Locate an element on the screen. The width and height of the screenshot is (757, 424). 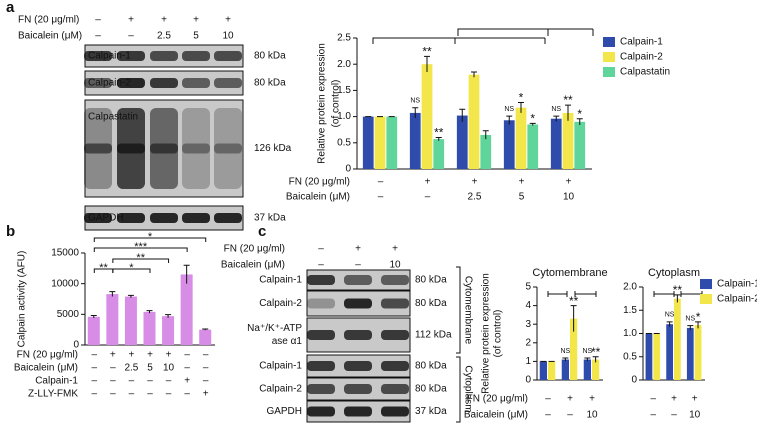
y-tick-label: 10000 is located at coordinates (65, 283).